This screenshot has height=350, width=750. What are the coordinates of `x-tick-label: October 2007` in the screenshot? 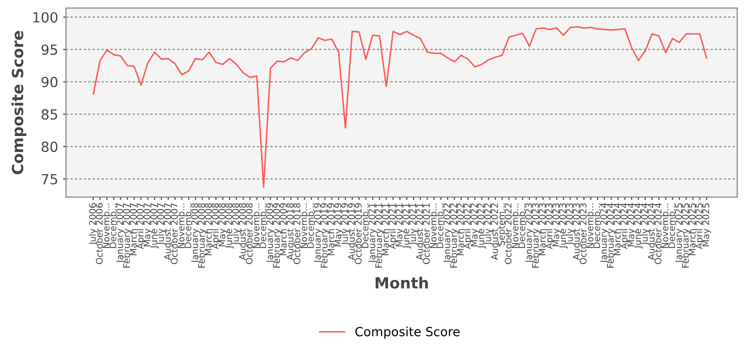 It's located at (174, 233).